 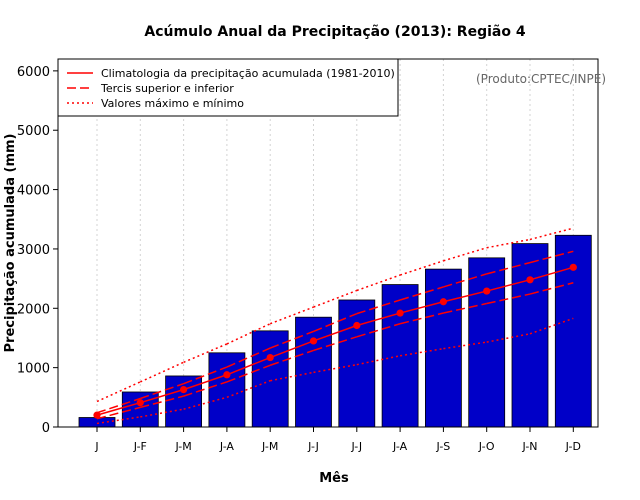 I want to click on x-tick-label: J, so click(x=96, y=446).